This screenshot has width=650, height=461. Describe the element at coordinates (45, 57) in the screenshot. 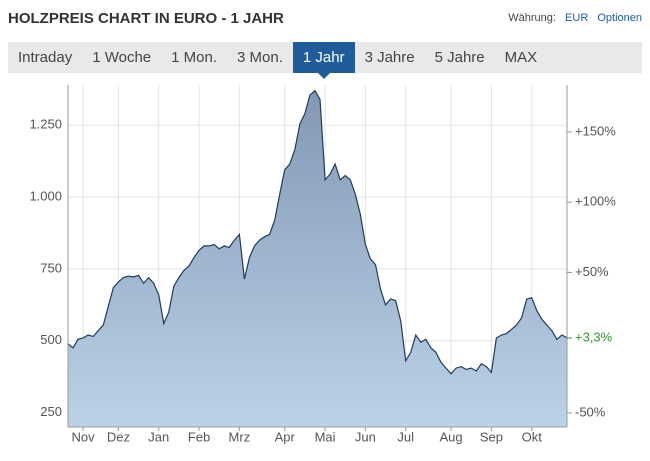

I see `tab: Intraday` at that location.